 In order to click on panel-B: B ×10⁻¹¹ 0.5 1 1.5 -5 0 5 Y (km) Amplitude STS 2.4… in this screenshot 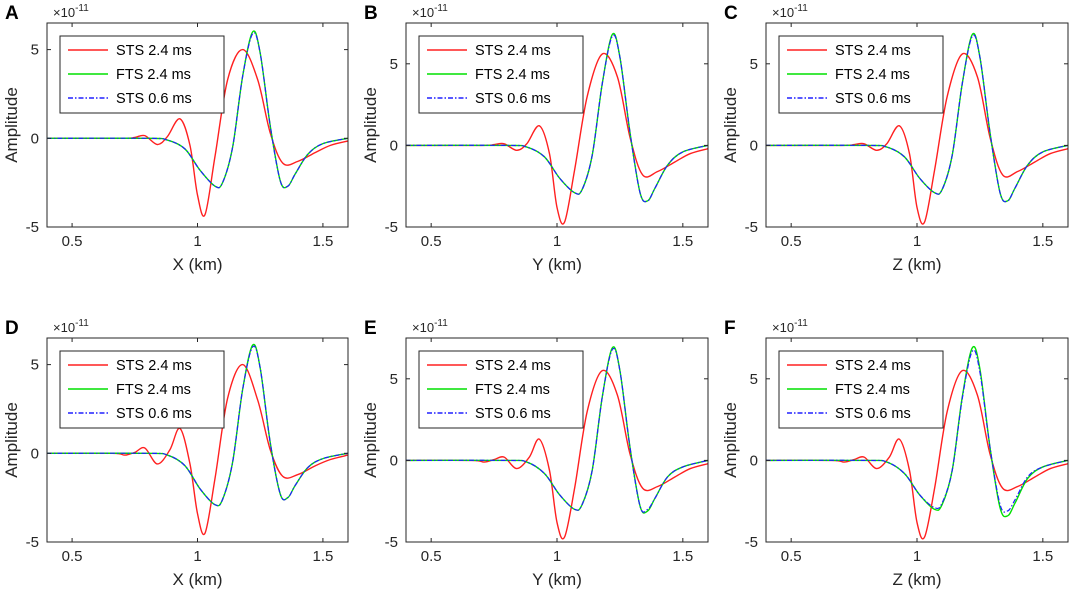, I will do `click(535, 138)`.